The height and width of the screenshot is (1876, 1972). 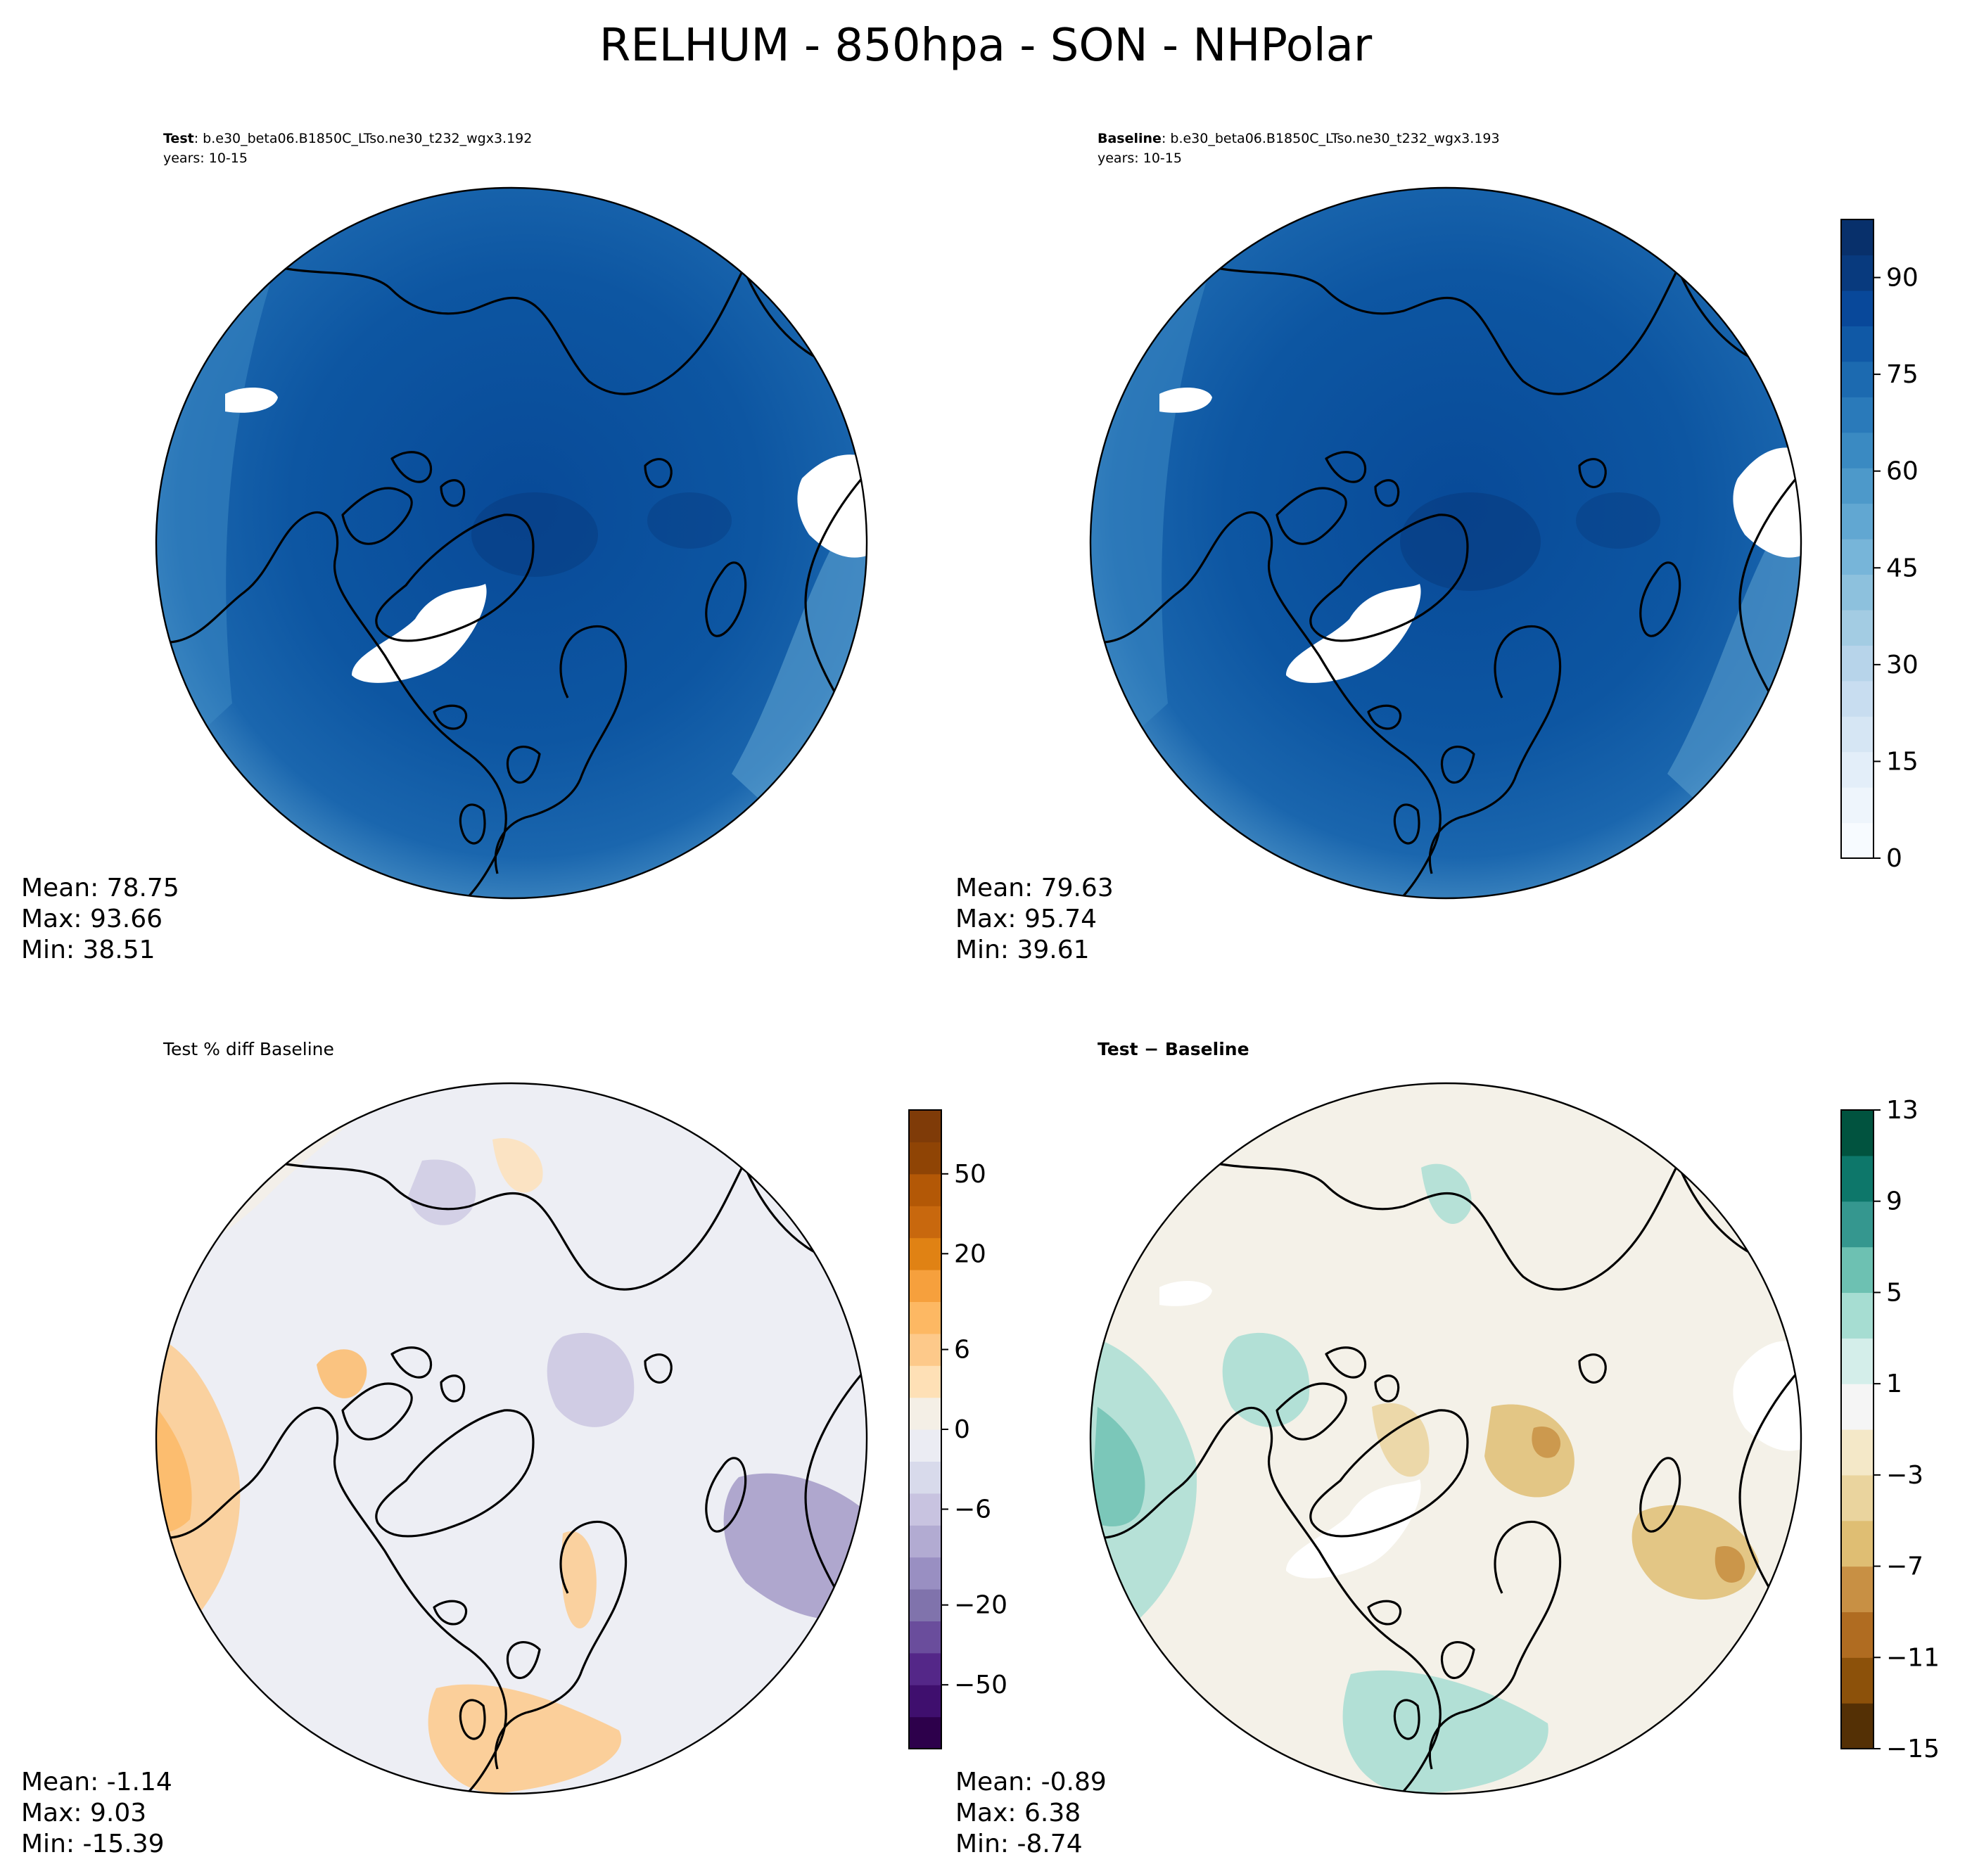 What do you see at coordinates (1140, 158) in the screenshot?
I see `baseline-years: years: 10-15` at bounding box center [1140, 158].